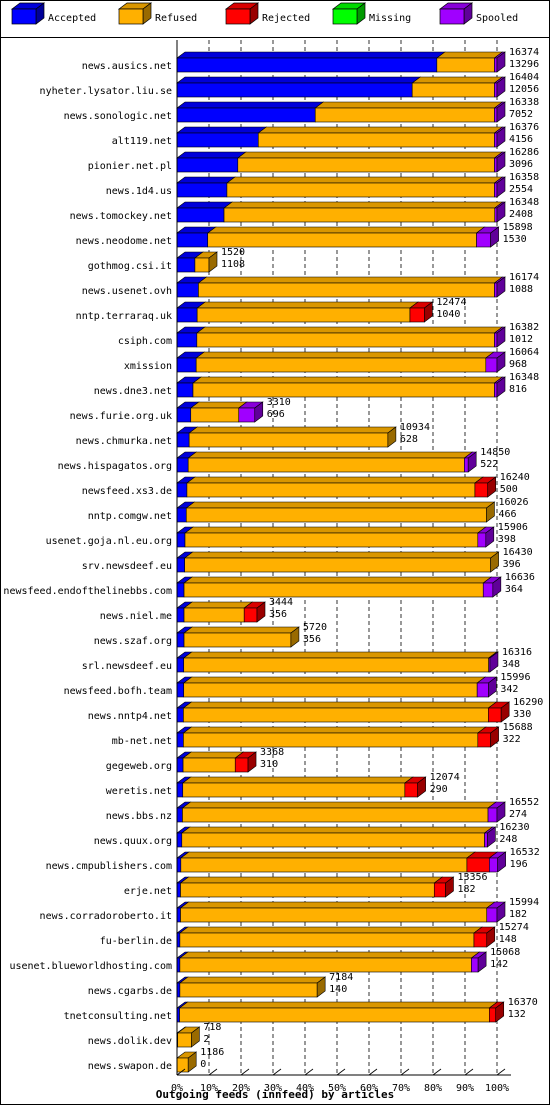 The image size is (550, 1105). I want to click on bar-news-hispagatos-org-accepted, so click(182, 465).